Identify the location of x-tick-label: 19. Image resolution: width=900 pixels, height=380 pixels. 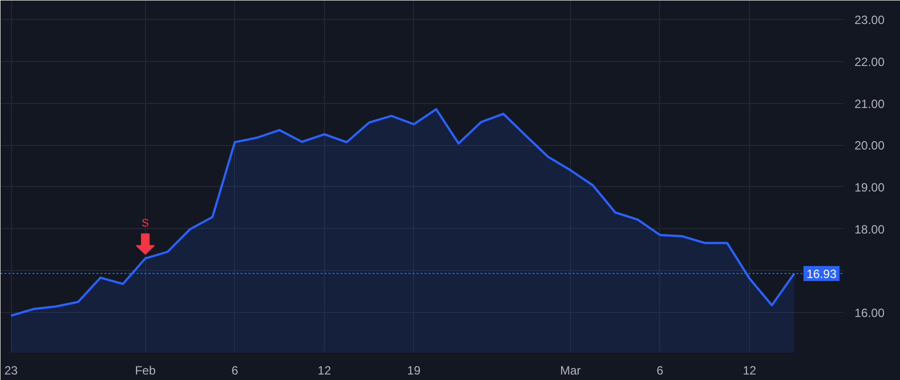
(414, 371).